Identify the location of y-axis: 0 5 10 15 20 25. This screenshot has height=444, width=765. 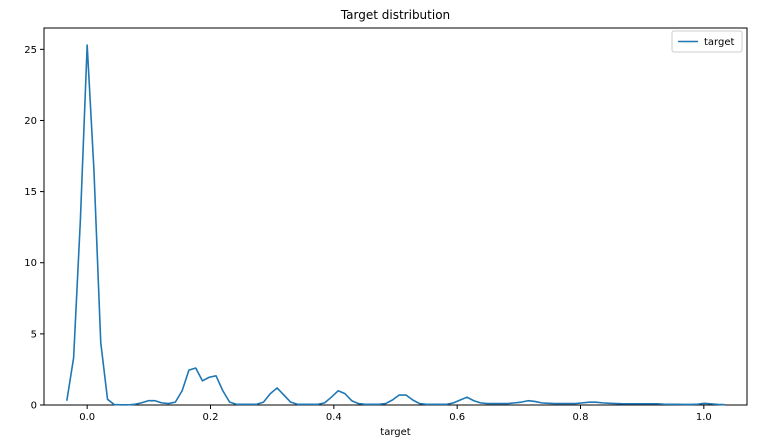
(34, 228).